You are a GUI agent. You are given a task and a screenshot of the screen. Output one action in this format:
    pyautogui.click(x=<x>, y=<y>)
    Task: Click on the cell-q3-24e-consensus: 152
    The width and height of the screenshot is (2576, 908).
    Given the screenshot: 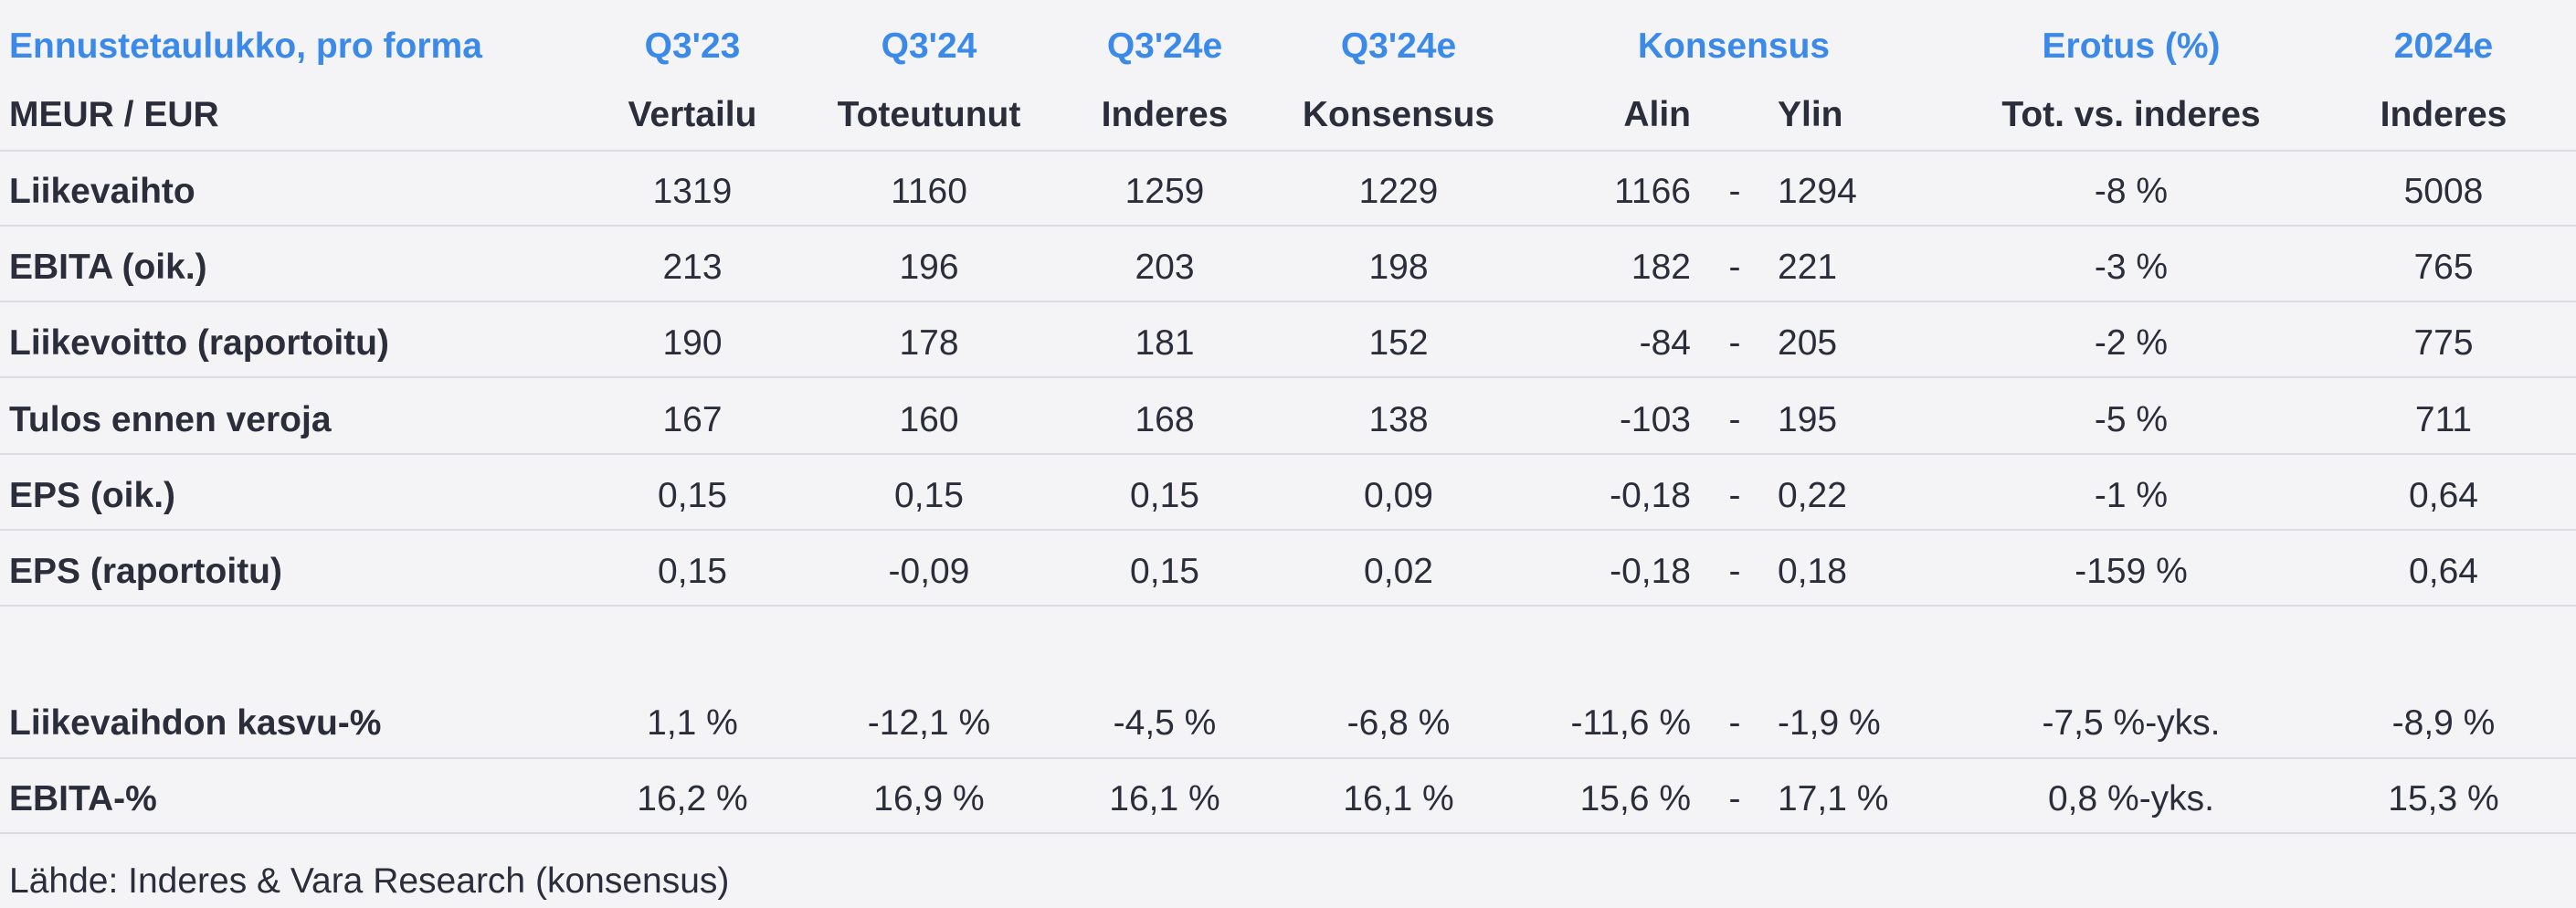 What is the action you would take?
    pyautogui.click(x=1398, y=343)
    